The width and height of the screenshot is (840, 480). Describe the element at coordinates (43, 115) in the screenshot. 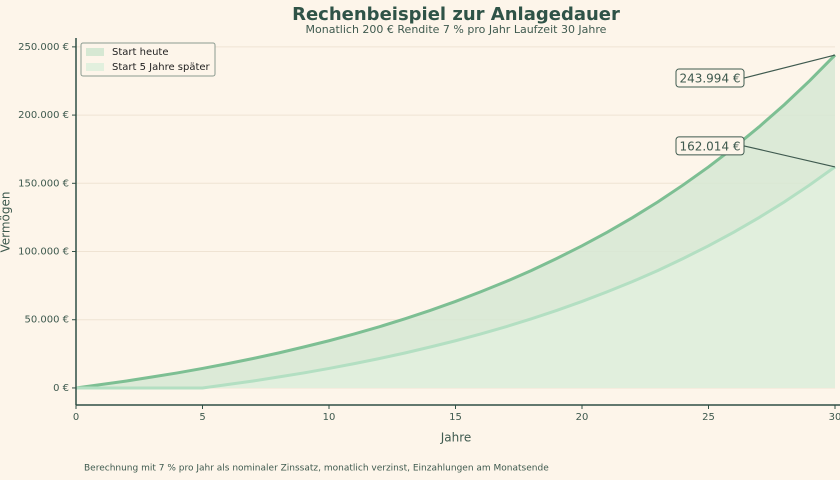

I see `y-tick-label: 200.000 €` at that location.